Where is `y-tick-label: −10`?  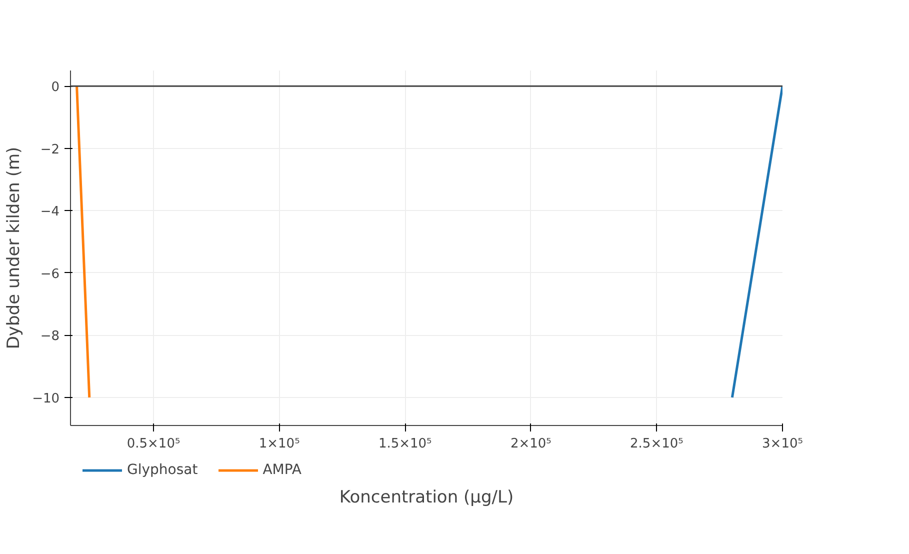
y-tick-label: −10 is located at coordinates (46, 398).